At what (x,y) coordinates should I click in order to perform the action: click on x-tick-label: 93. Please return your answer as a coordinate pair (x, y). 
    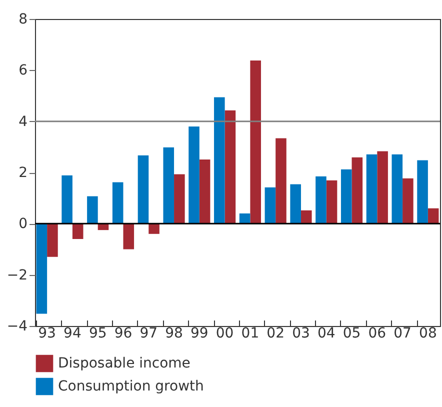
    Looking at the image, I should click on (47, 334).